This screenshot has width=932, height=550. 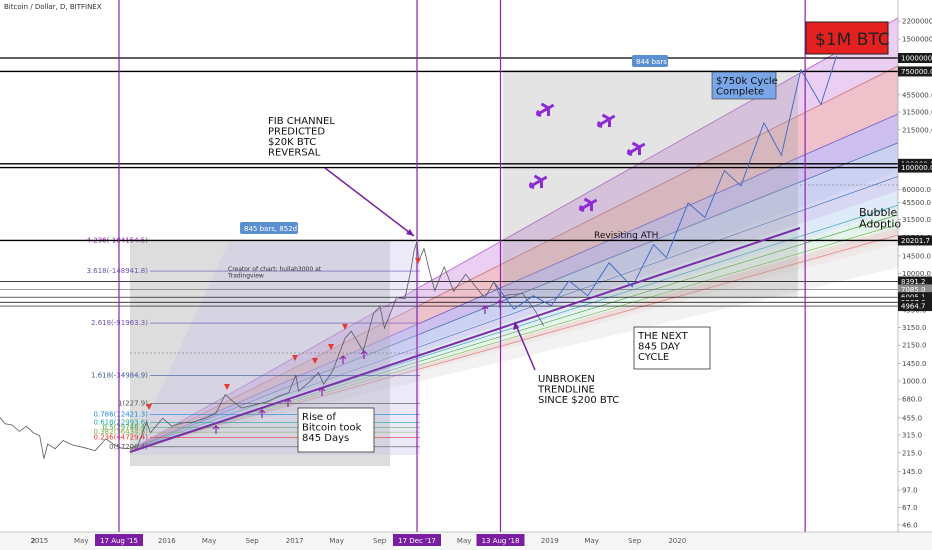 I want to click on y-tick-label: 455.0, so click(x=912, y=418).